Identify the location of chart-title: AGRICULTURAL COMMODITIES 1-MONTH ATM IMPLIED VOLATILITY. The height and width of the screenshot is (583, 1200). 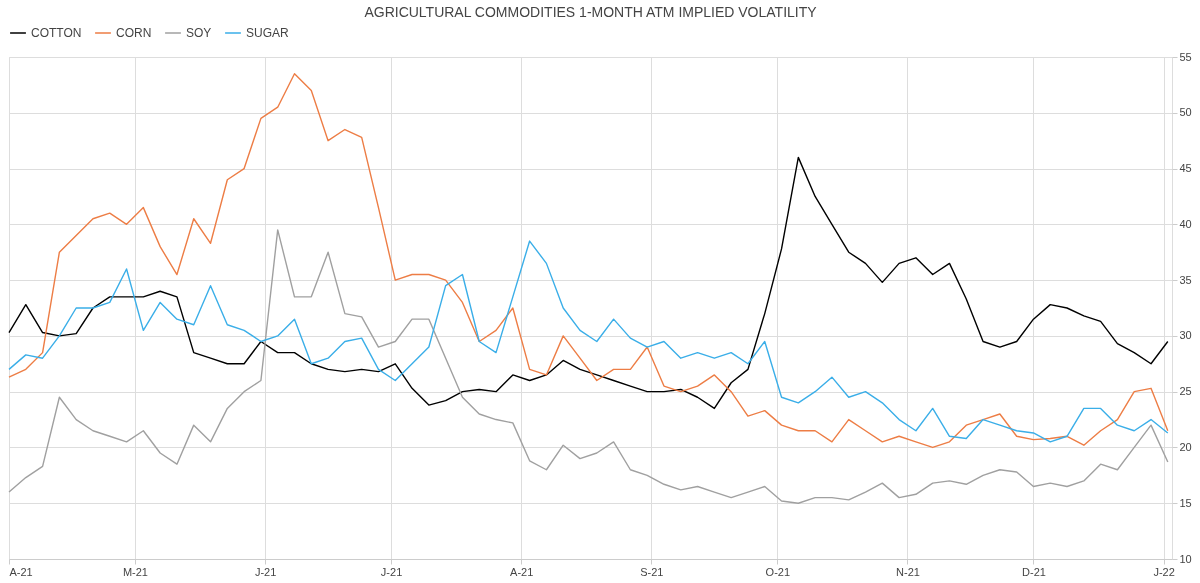
(591, 12).